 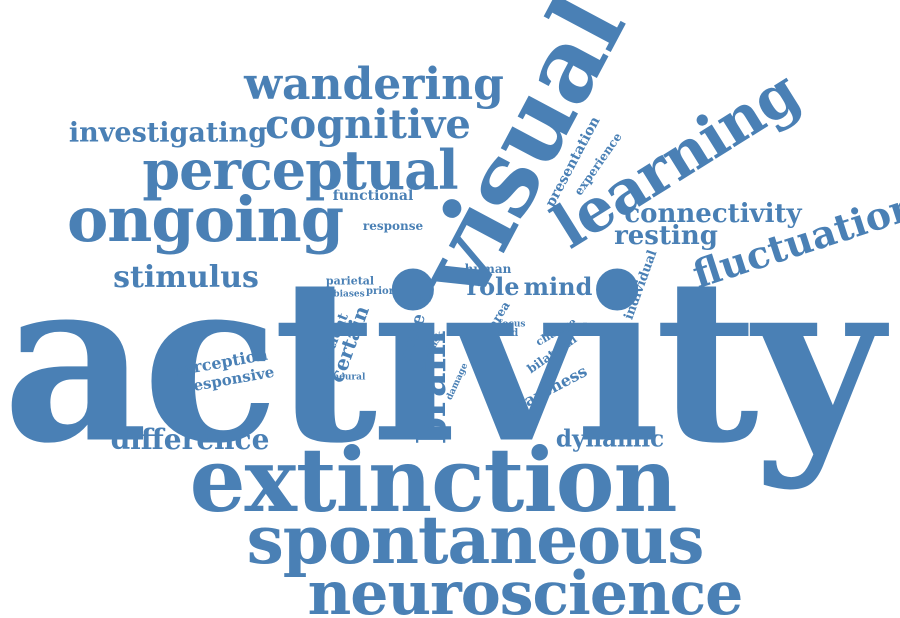 I want to click on word-dynamic: dynamic, so click(x=610, y=439).